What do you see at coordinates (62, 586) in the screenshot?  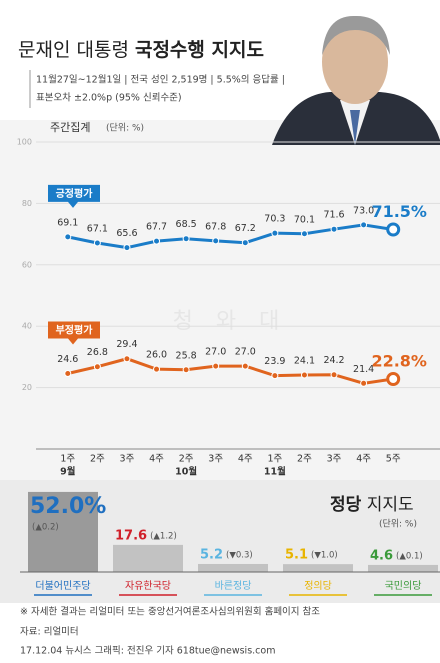 I see `category-label: 더불어민주당` at bounding box center [62, 586].